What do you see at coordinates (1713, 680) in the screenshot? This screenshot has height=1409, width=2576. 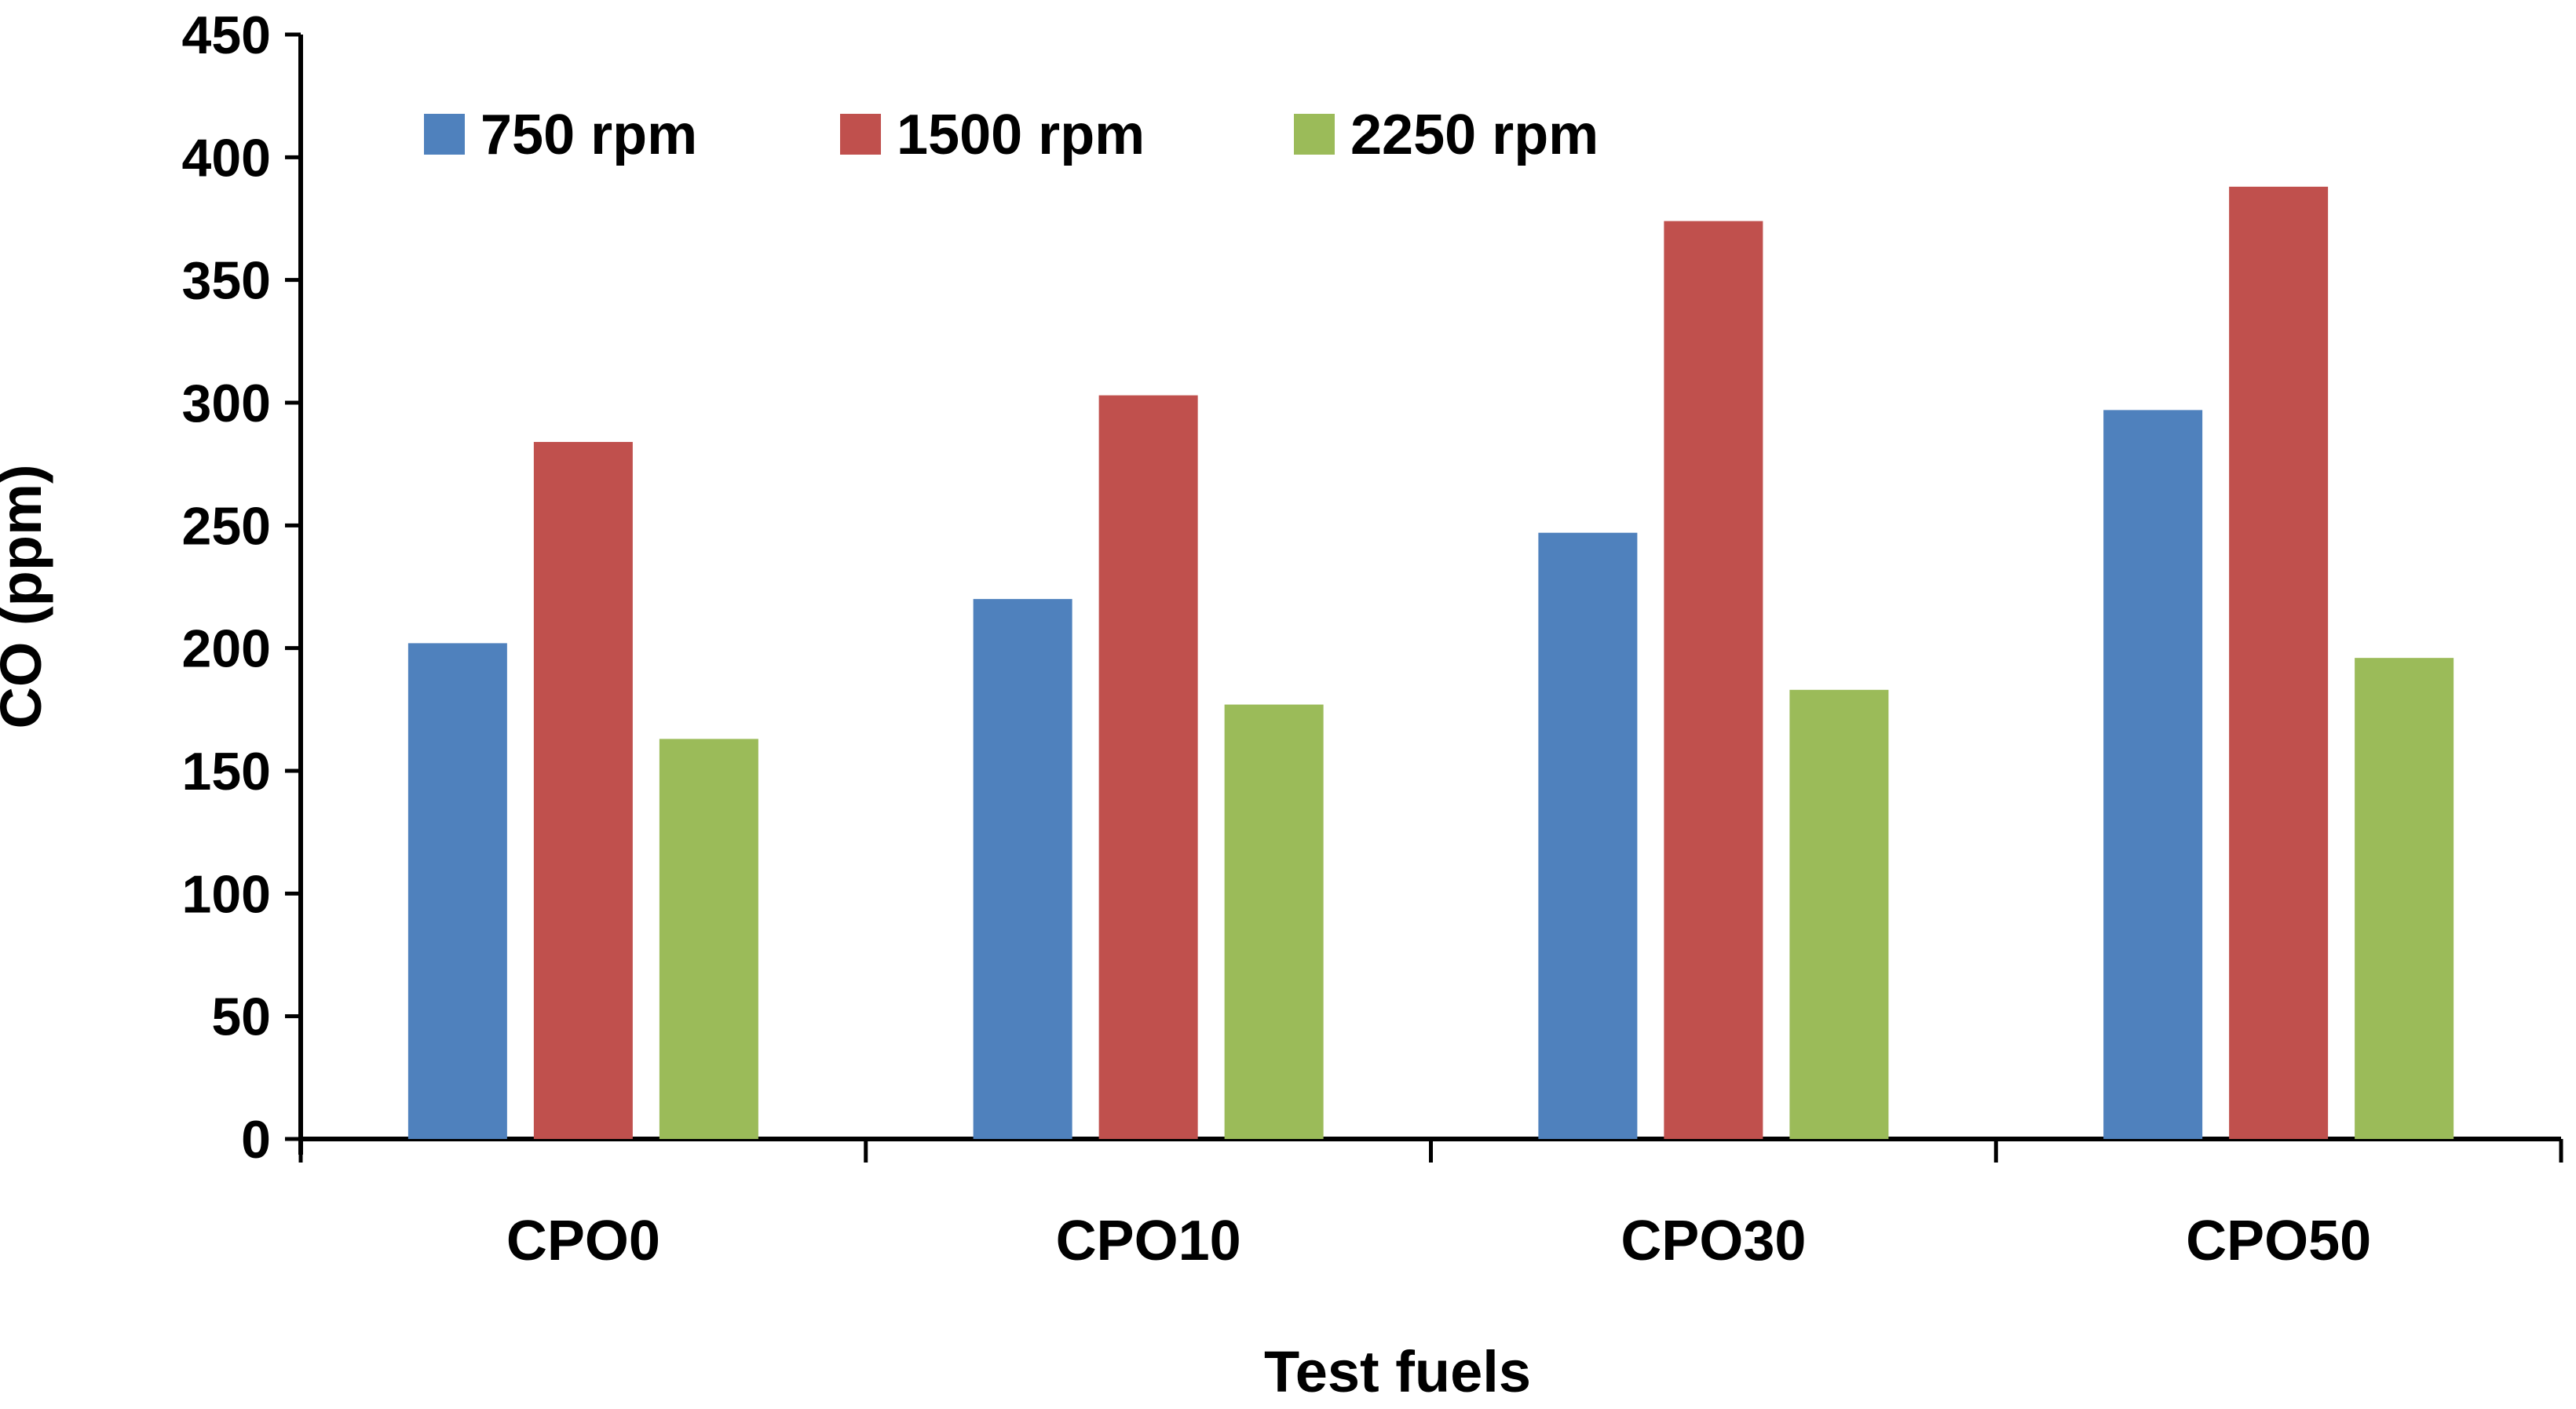 I see `bar-1500-rpm-CPO30` at bounding box center [1713, 680].